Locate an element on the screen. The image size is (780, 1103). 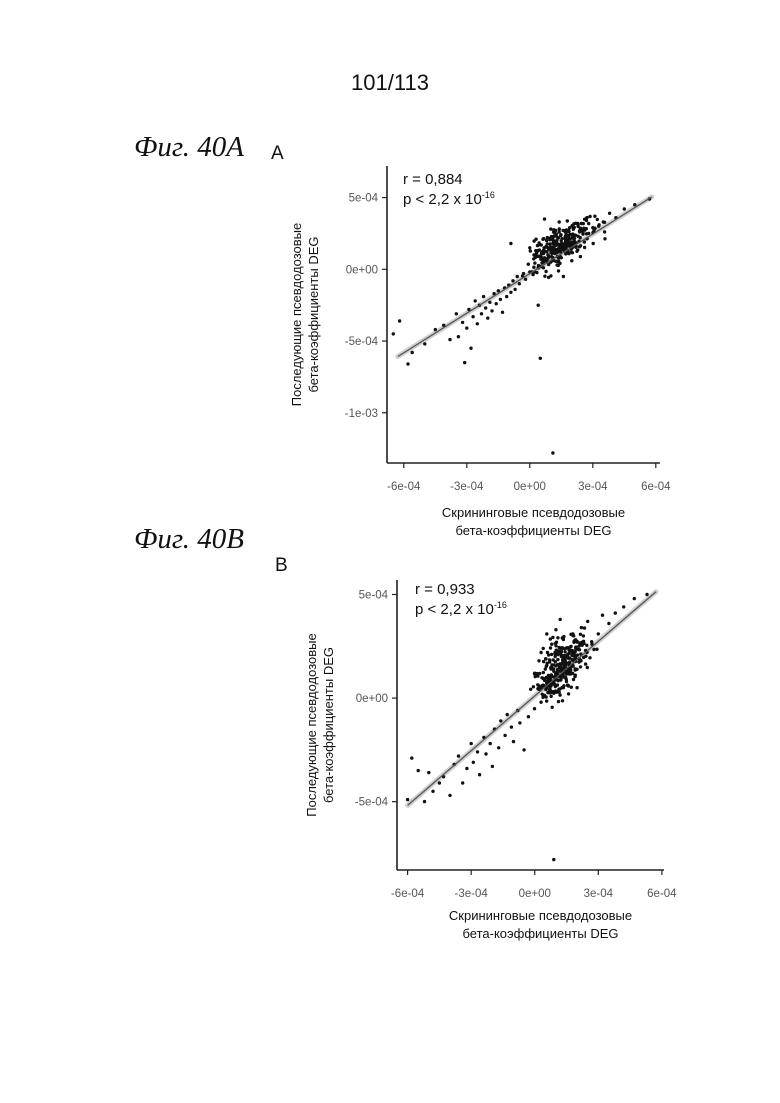
x-tick-label: 3e-04 is located at coordinates (599, 894).